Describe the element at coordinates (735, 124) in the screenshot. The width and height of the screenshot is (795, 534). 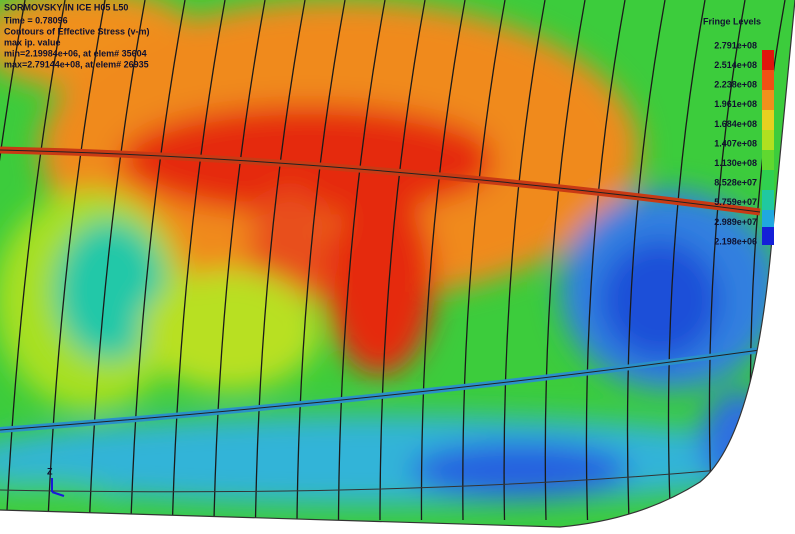
I see `legend-level: 1.684e+08` at that location.